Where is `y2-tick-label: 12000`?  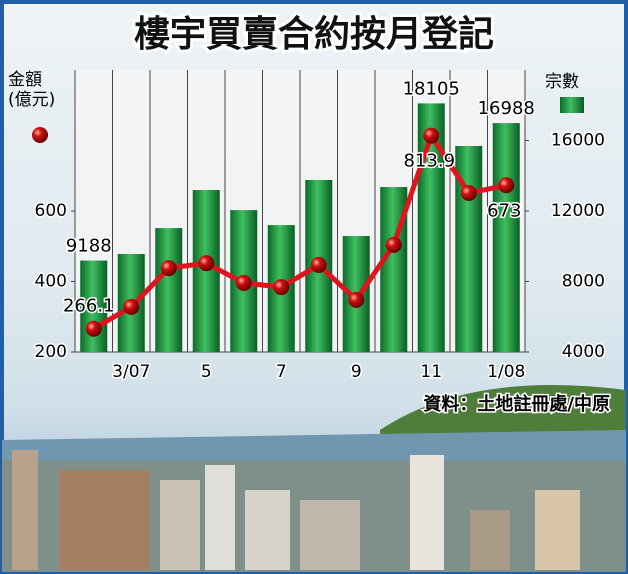 y2-tick-label: 12000 is located at coordinates (578, 211).